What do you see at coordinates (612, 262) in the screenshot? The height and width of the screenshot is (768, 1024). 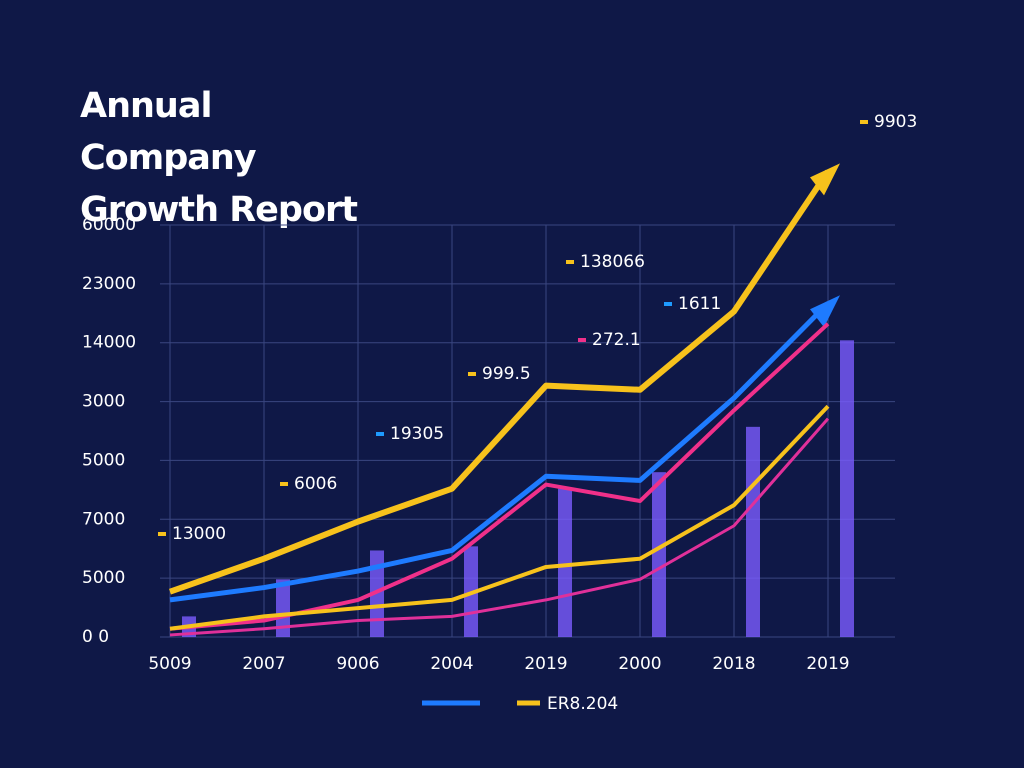 I see `annotation: 138066` at bounding box center [612, 262].